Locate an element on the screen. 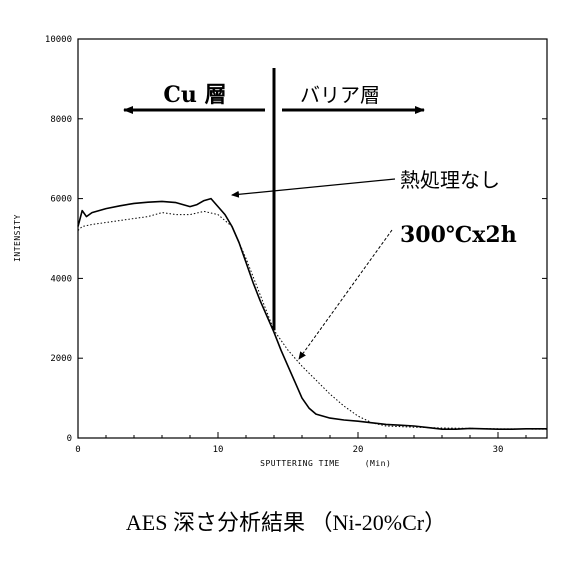  x-tick-label: 10 is located at coordinates (218, 450).